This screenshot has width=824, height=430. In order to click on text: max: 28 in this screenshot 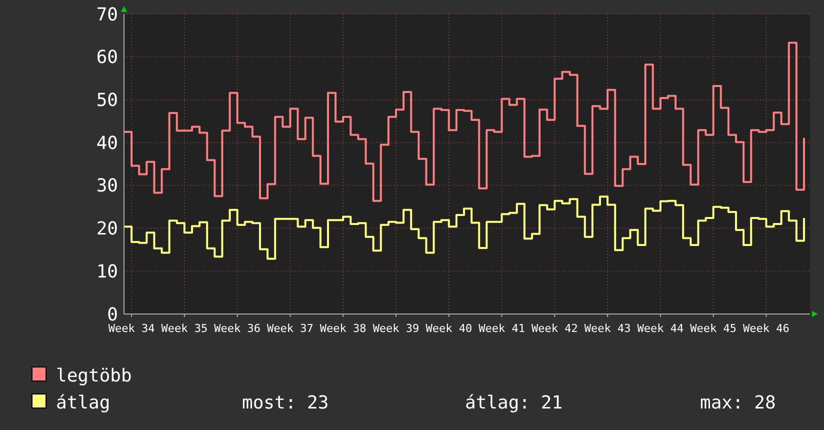, I will do `click(738, 403)`.